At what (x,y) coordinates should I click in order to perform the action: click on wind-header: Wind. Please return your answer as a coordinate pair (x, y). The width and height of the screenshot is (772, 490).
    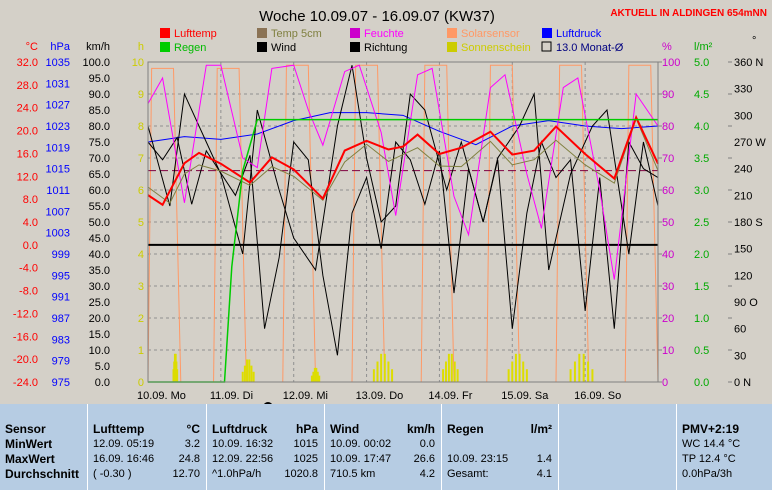
    Looking at the image, I should click on (345, 429).